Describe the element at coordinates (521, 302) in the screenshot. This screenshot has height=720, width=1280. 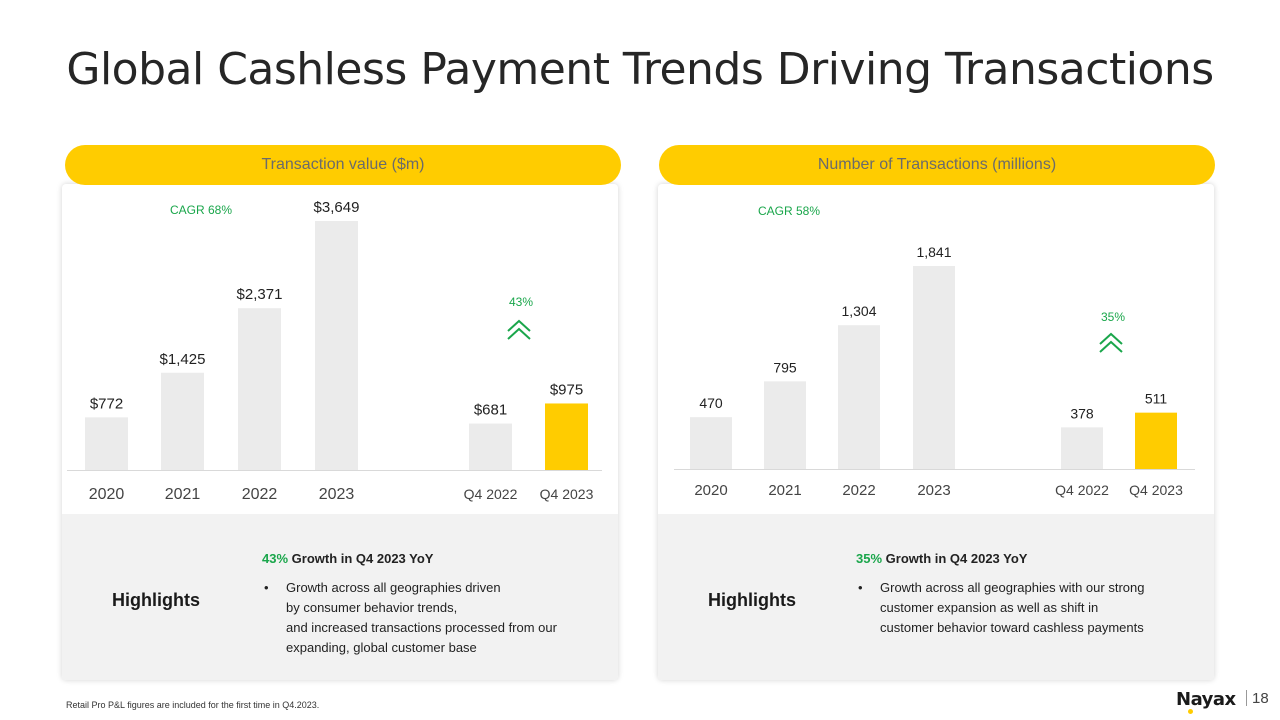
I see `growth-annotation: 43%` at that location.